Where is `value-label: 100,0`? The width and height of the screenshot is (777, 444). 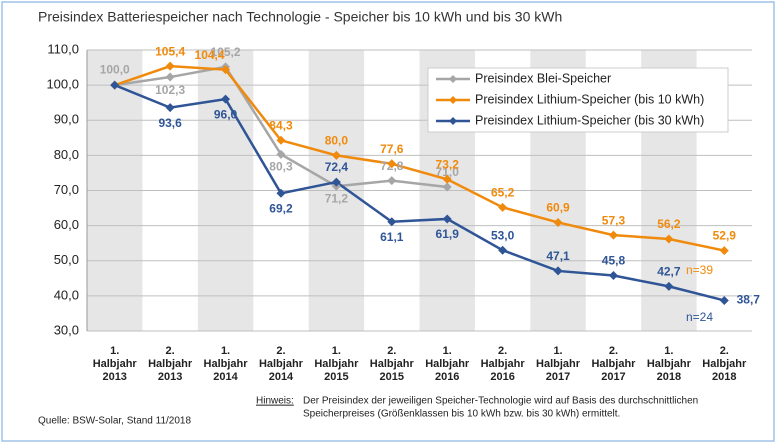 value-label: 100,0 is located at coordinates (115, 69).